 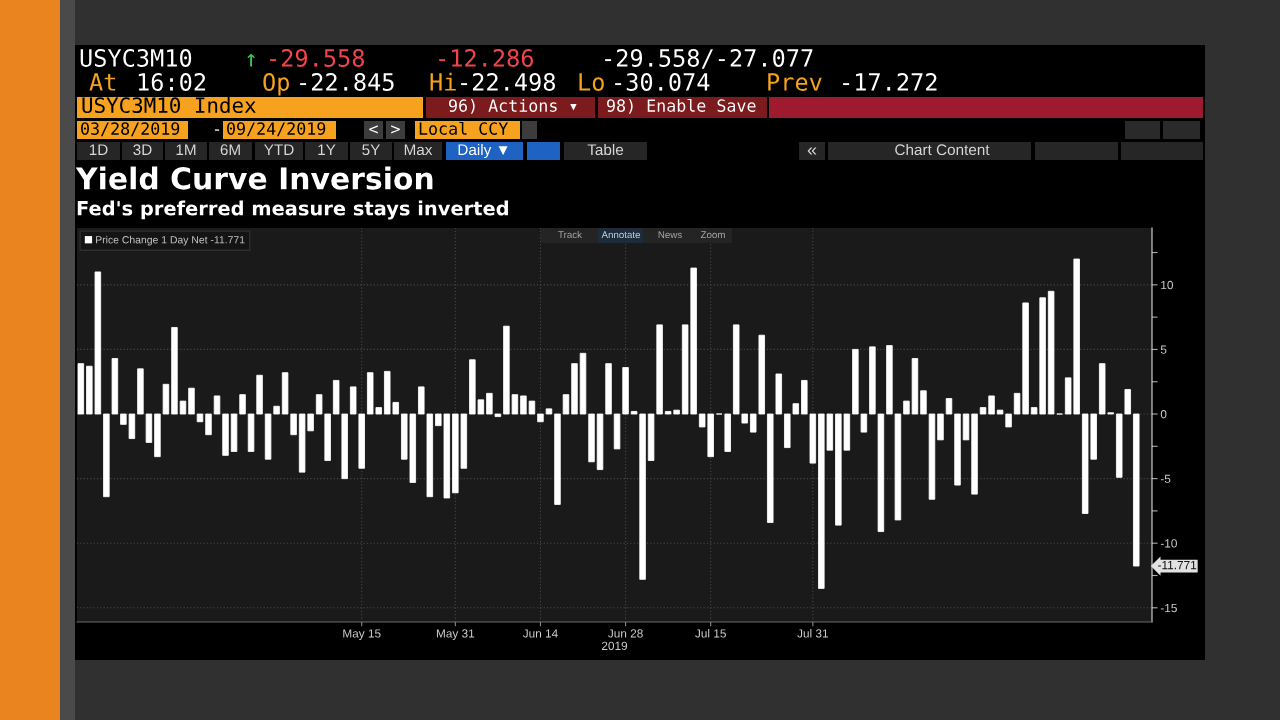 What do you see at coordinates (890, 82) in the screenshot?
I see `text: -17.272` at bounding box center [890, 82].